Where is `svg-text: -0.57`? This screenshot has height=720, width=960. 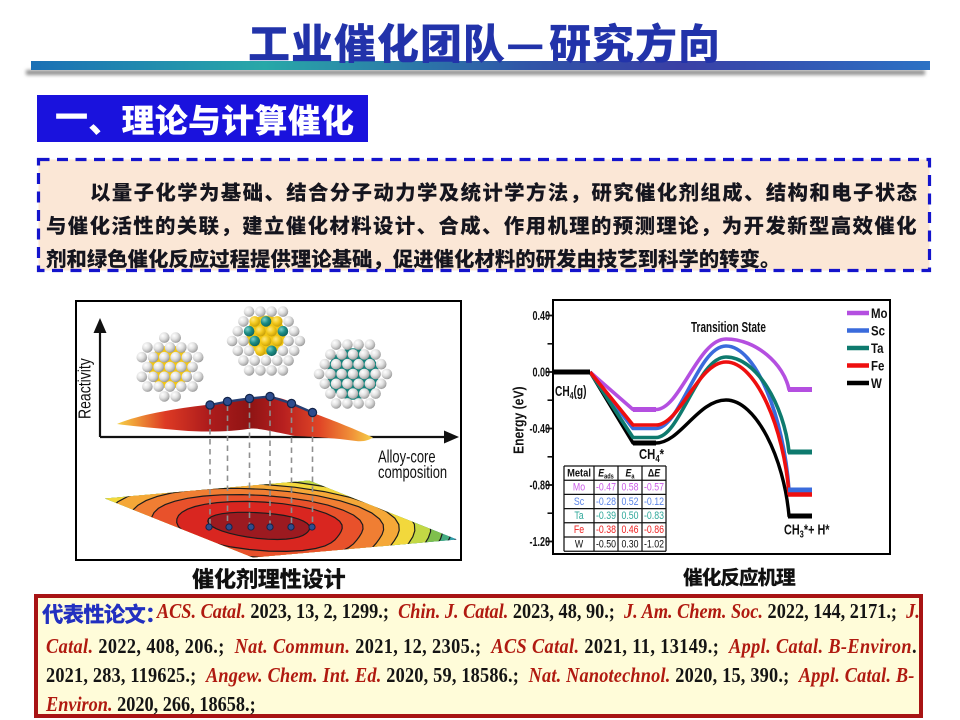
svg-text: -0.57 is located at coordinates (654, 488).